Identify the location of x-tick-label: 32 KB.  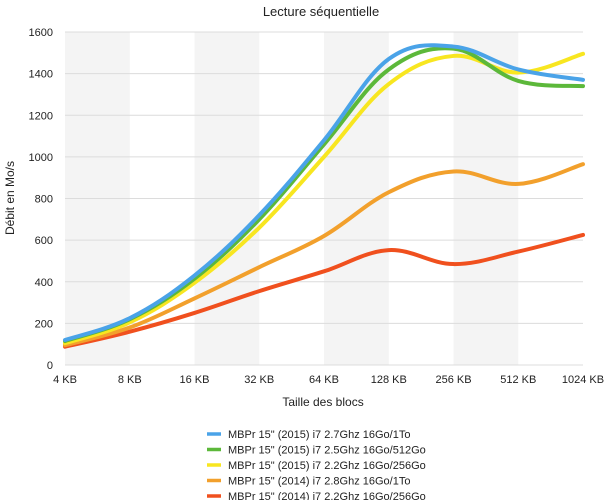
(259, 380).